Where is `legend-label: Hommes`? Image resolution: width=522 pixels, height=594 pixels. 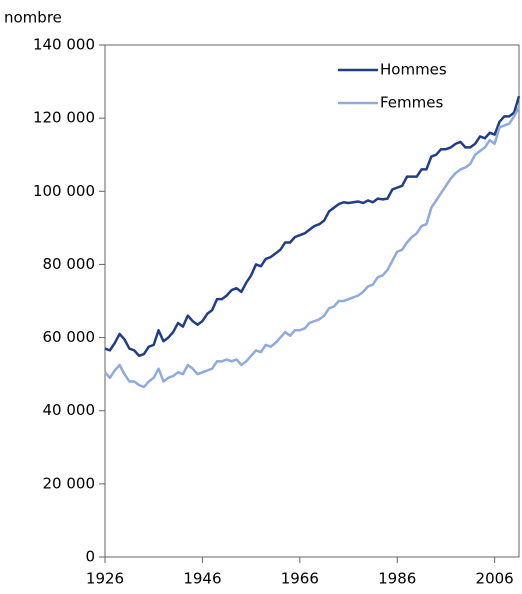
legend-label: Hommes is located at coordinates (413, 70).